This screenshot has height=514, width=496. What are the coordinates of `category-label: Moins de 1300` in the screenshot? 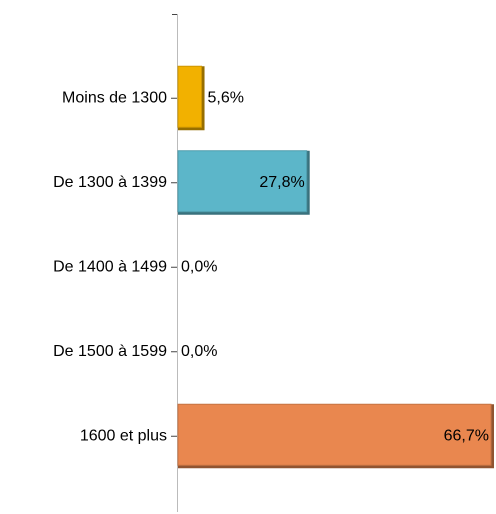 It's located at (114, 97).